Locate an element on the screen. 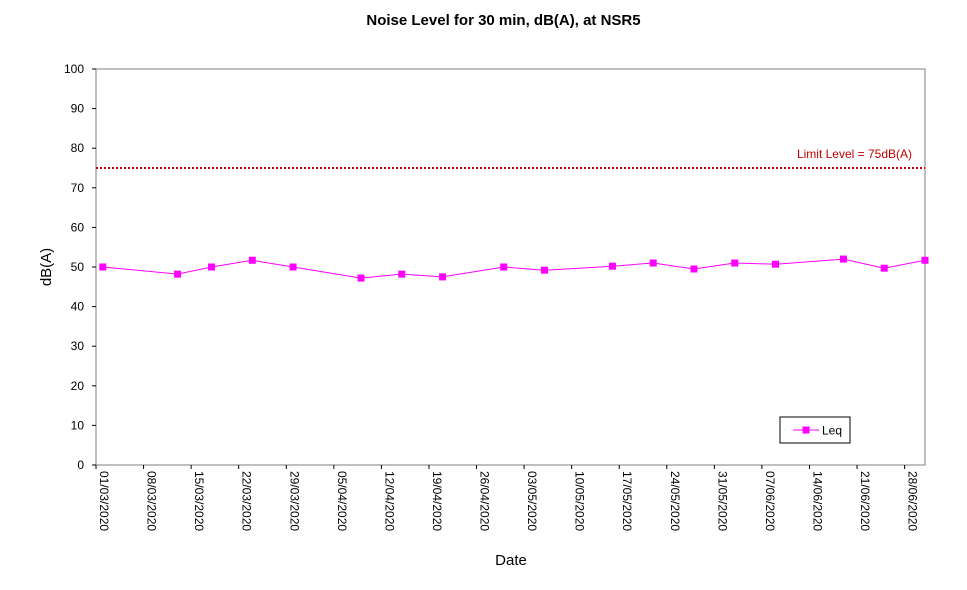  x-tick-label: 21/06/2020 is located at coordinates (865, 501).